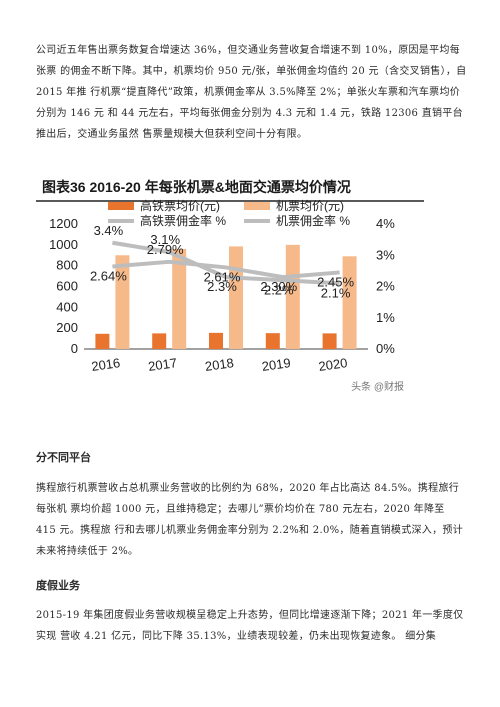  What do you see at coordinates (109, 230) in the screenshot?
I see `data-label: 3.4%` at bounding box center [109, 230].